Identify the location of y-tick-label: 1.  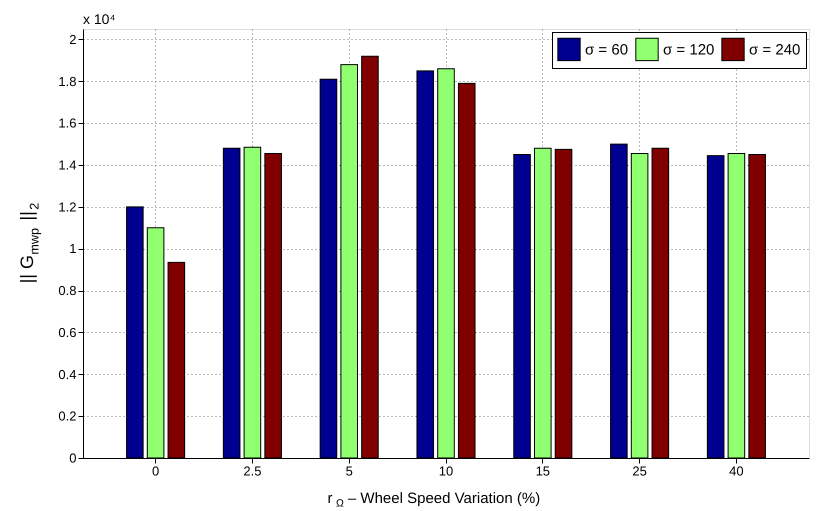
(72, 248).